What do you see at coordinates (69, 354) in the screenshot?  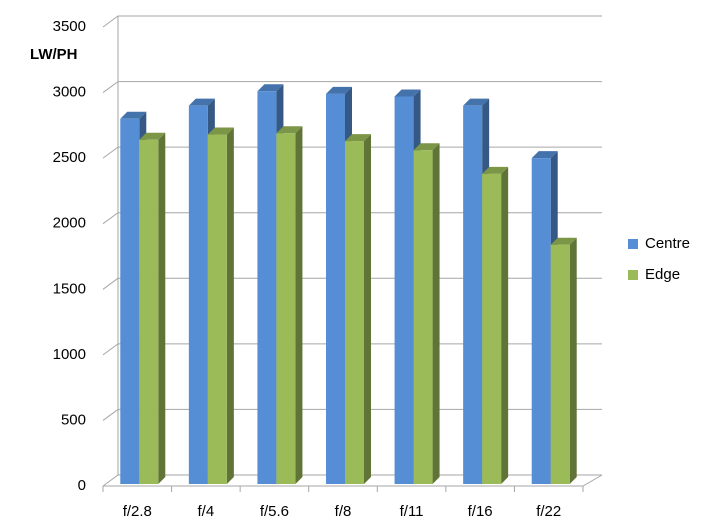 I see `y-tick-label: 1000` at bounding box center [69, 354].